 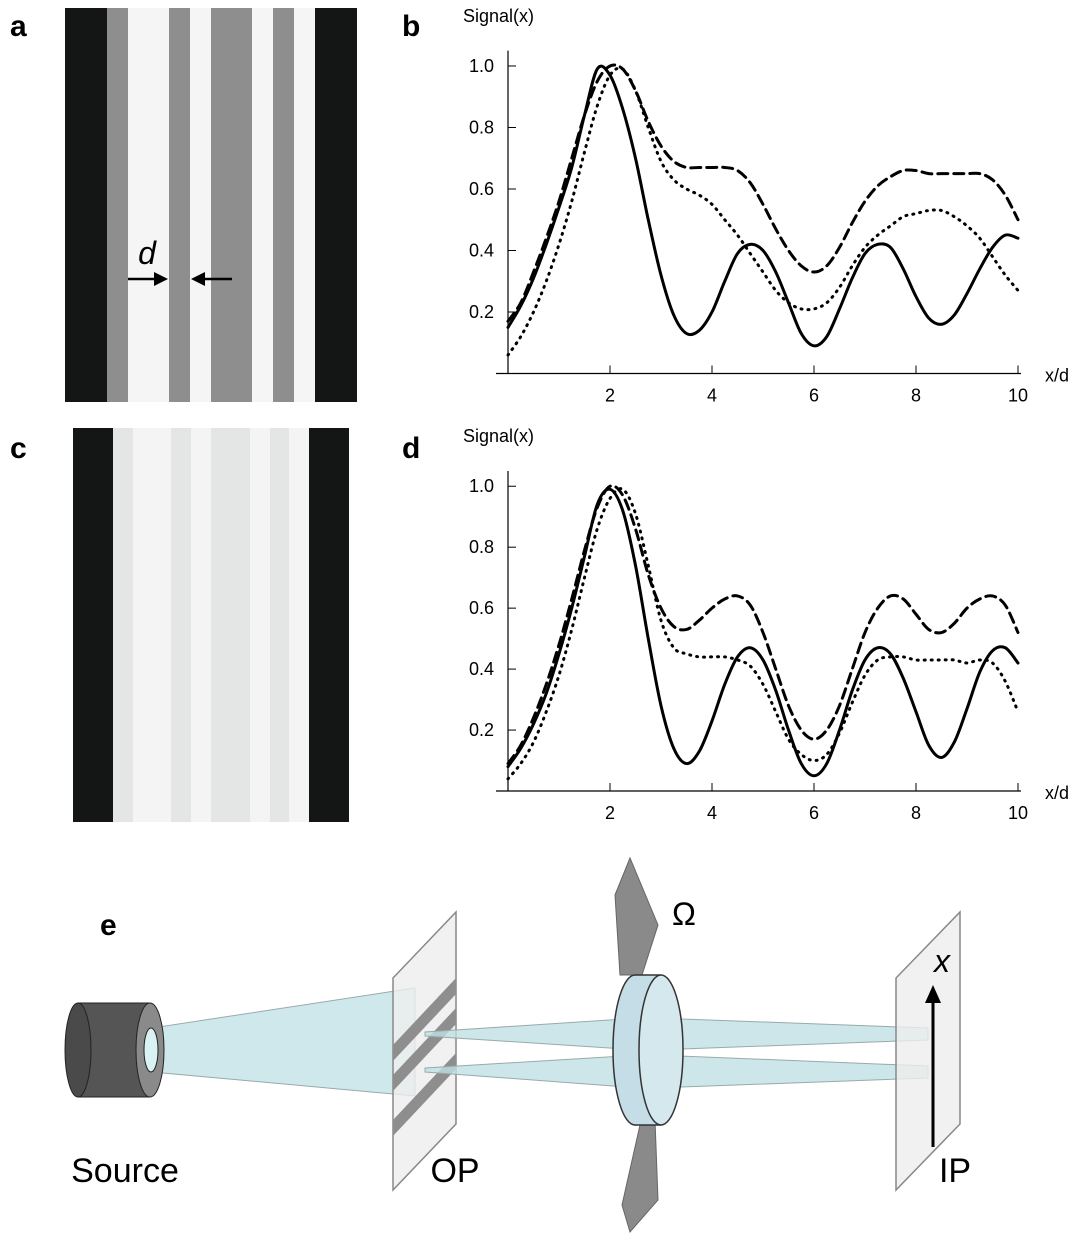 I want to click on panel-label: e, so click(x=108, y=925).